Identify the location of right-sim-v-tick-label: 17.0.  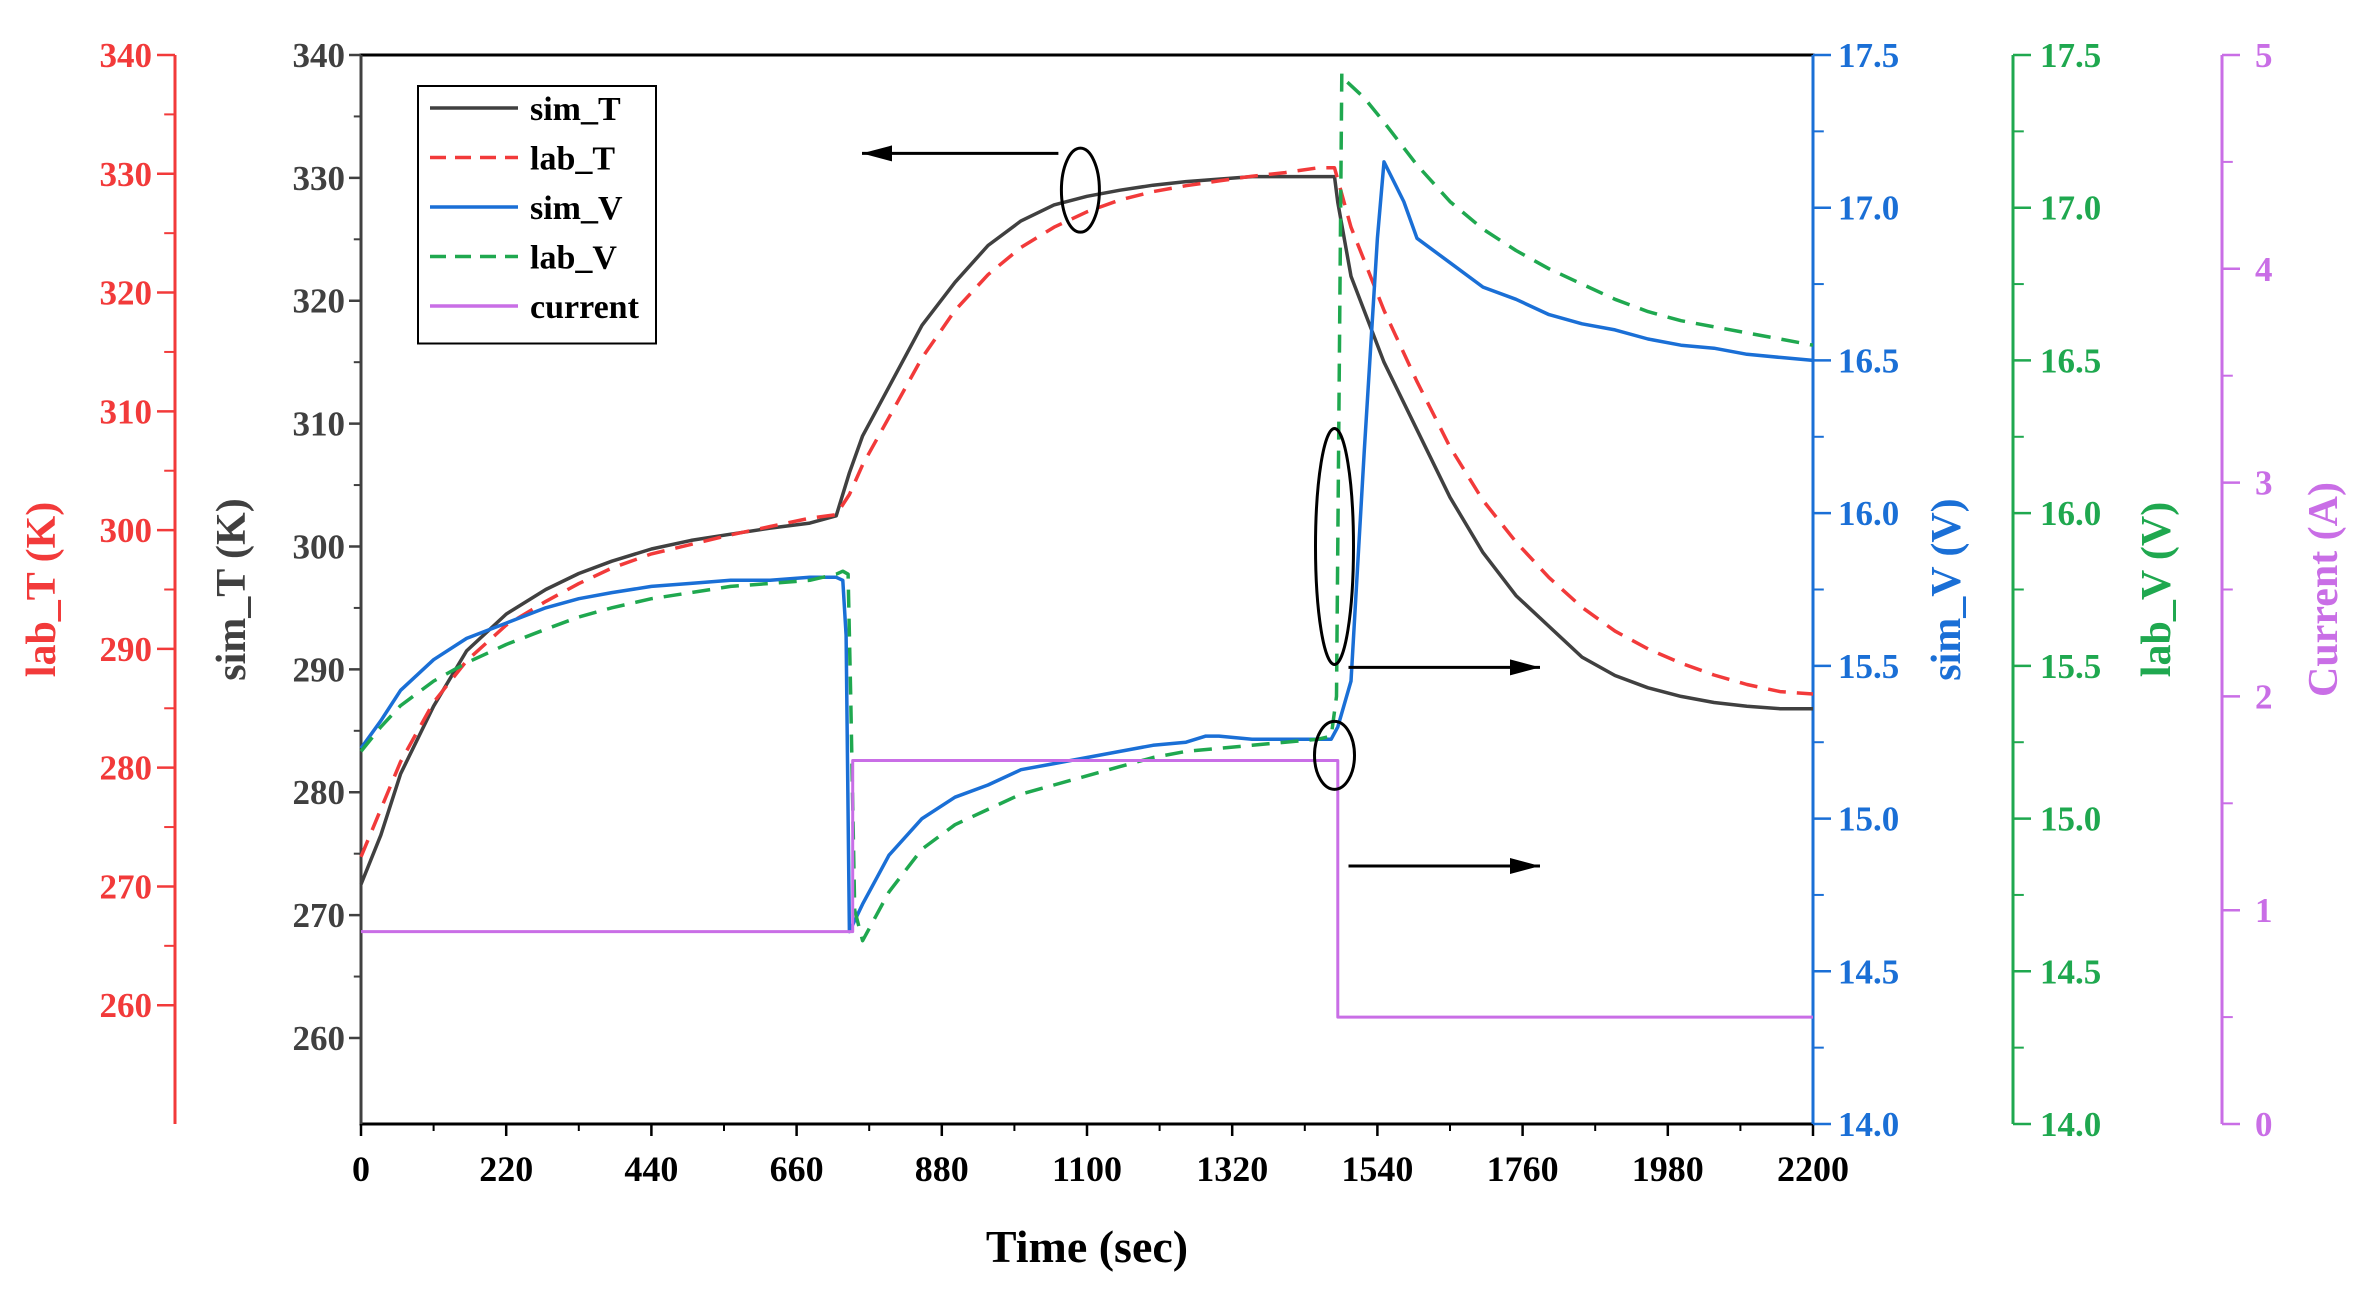
(1868, 208).